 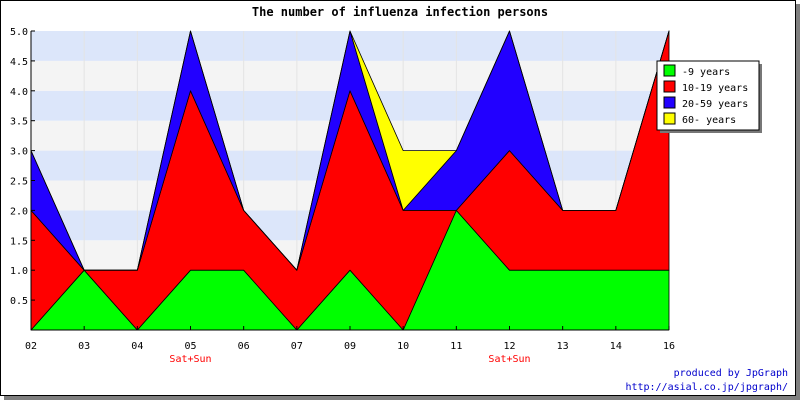 What do you see at coordinates (456, 346) in the screenshot?
I see `x-tick-label: 11` at bounding box center [456, 346].